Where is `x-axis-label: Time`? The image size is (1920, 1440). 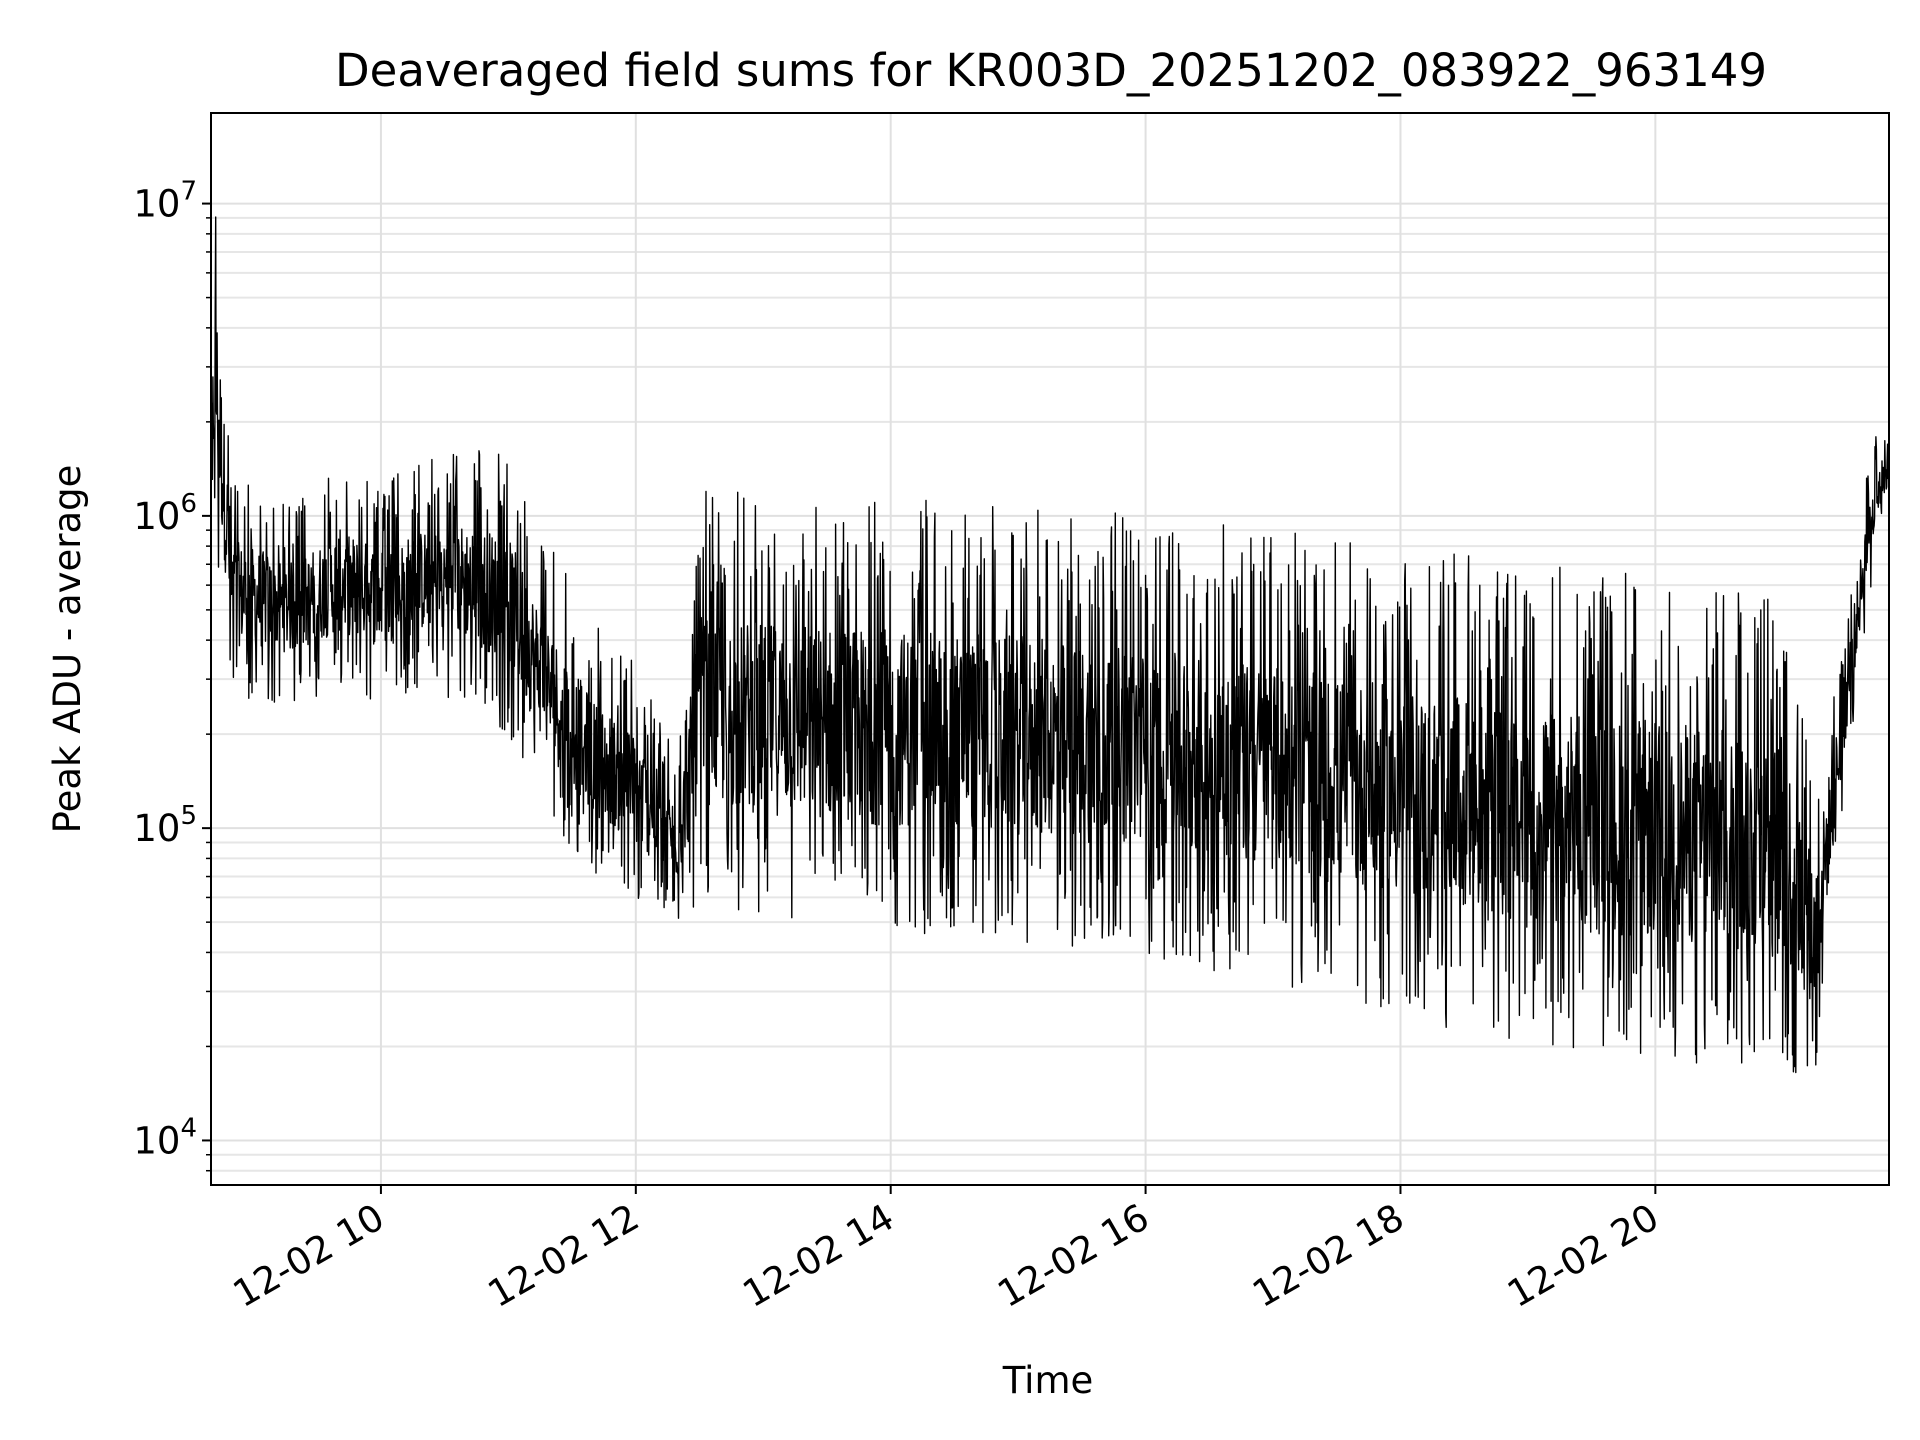 x-axis-label: Time is located at coordinates (1048, 1380).